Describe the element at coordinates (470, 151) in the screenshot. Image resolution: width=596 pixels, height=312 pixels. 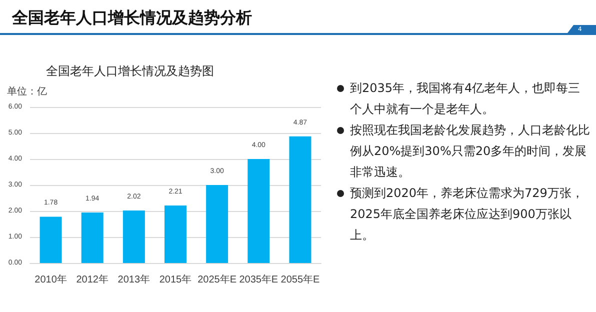
I see `text: 按照现在我国老龄化发展趋势，人口老龄化比例从20%提到30%只需20多年的时间，发展非常迅速。` at that location.